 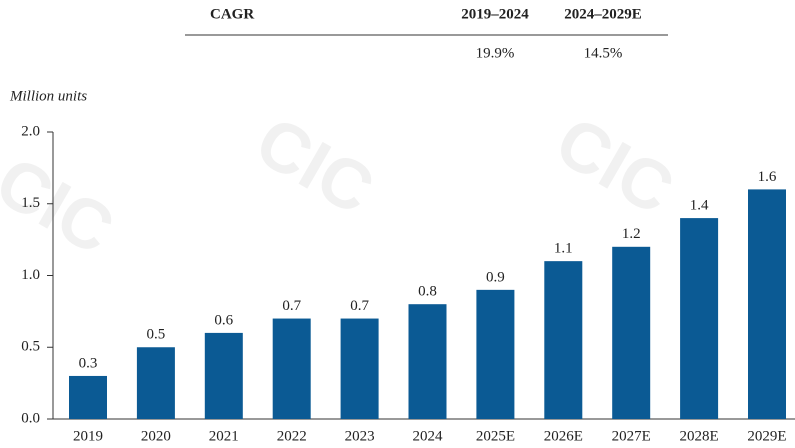 I want to click on cagr-title: CAGR, so click(x=232, y=14).